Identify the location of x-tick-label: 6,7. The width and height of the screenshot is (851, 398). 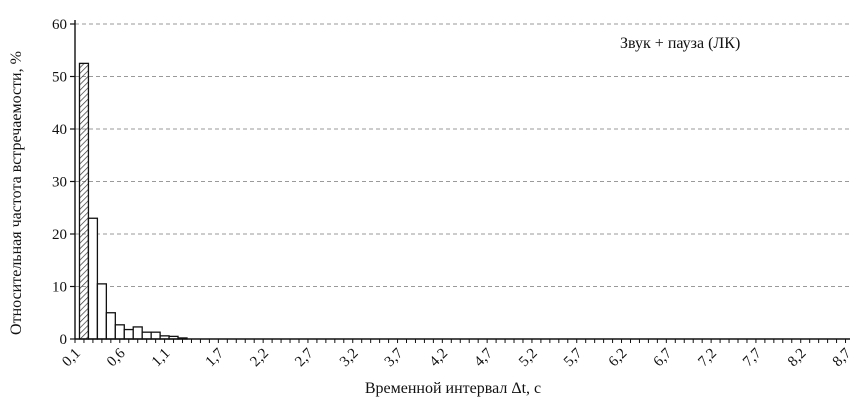
(663, 357).